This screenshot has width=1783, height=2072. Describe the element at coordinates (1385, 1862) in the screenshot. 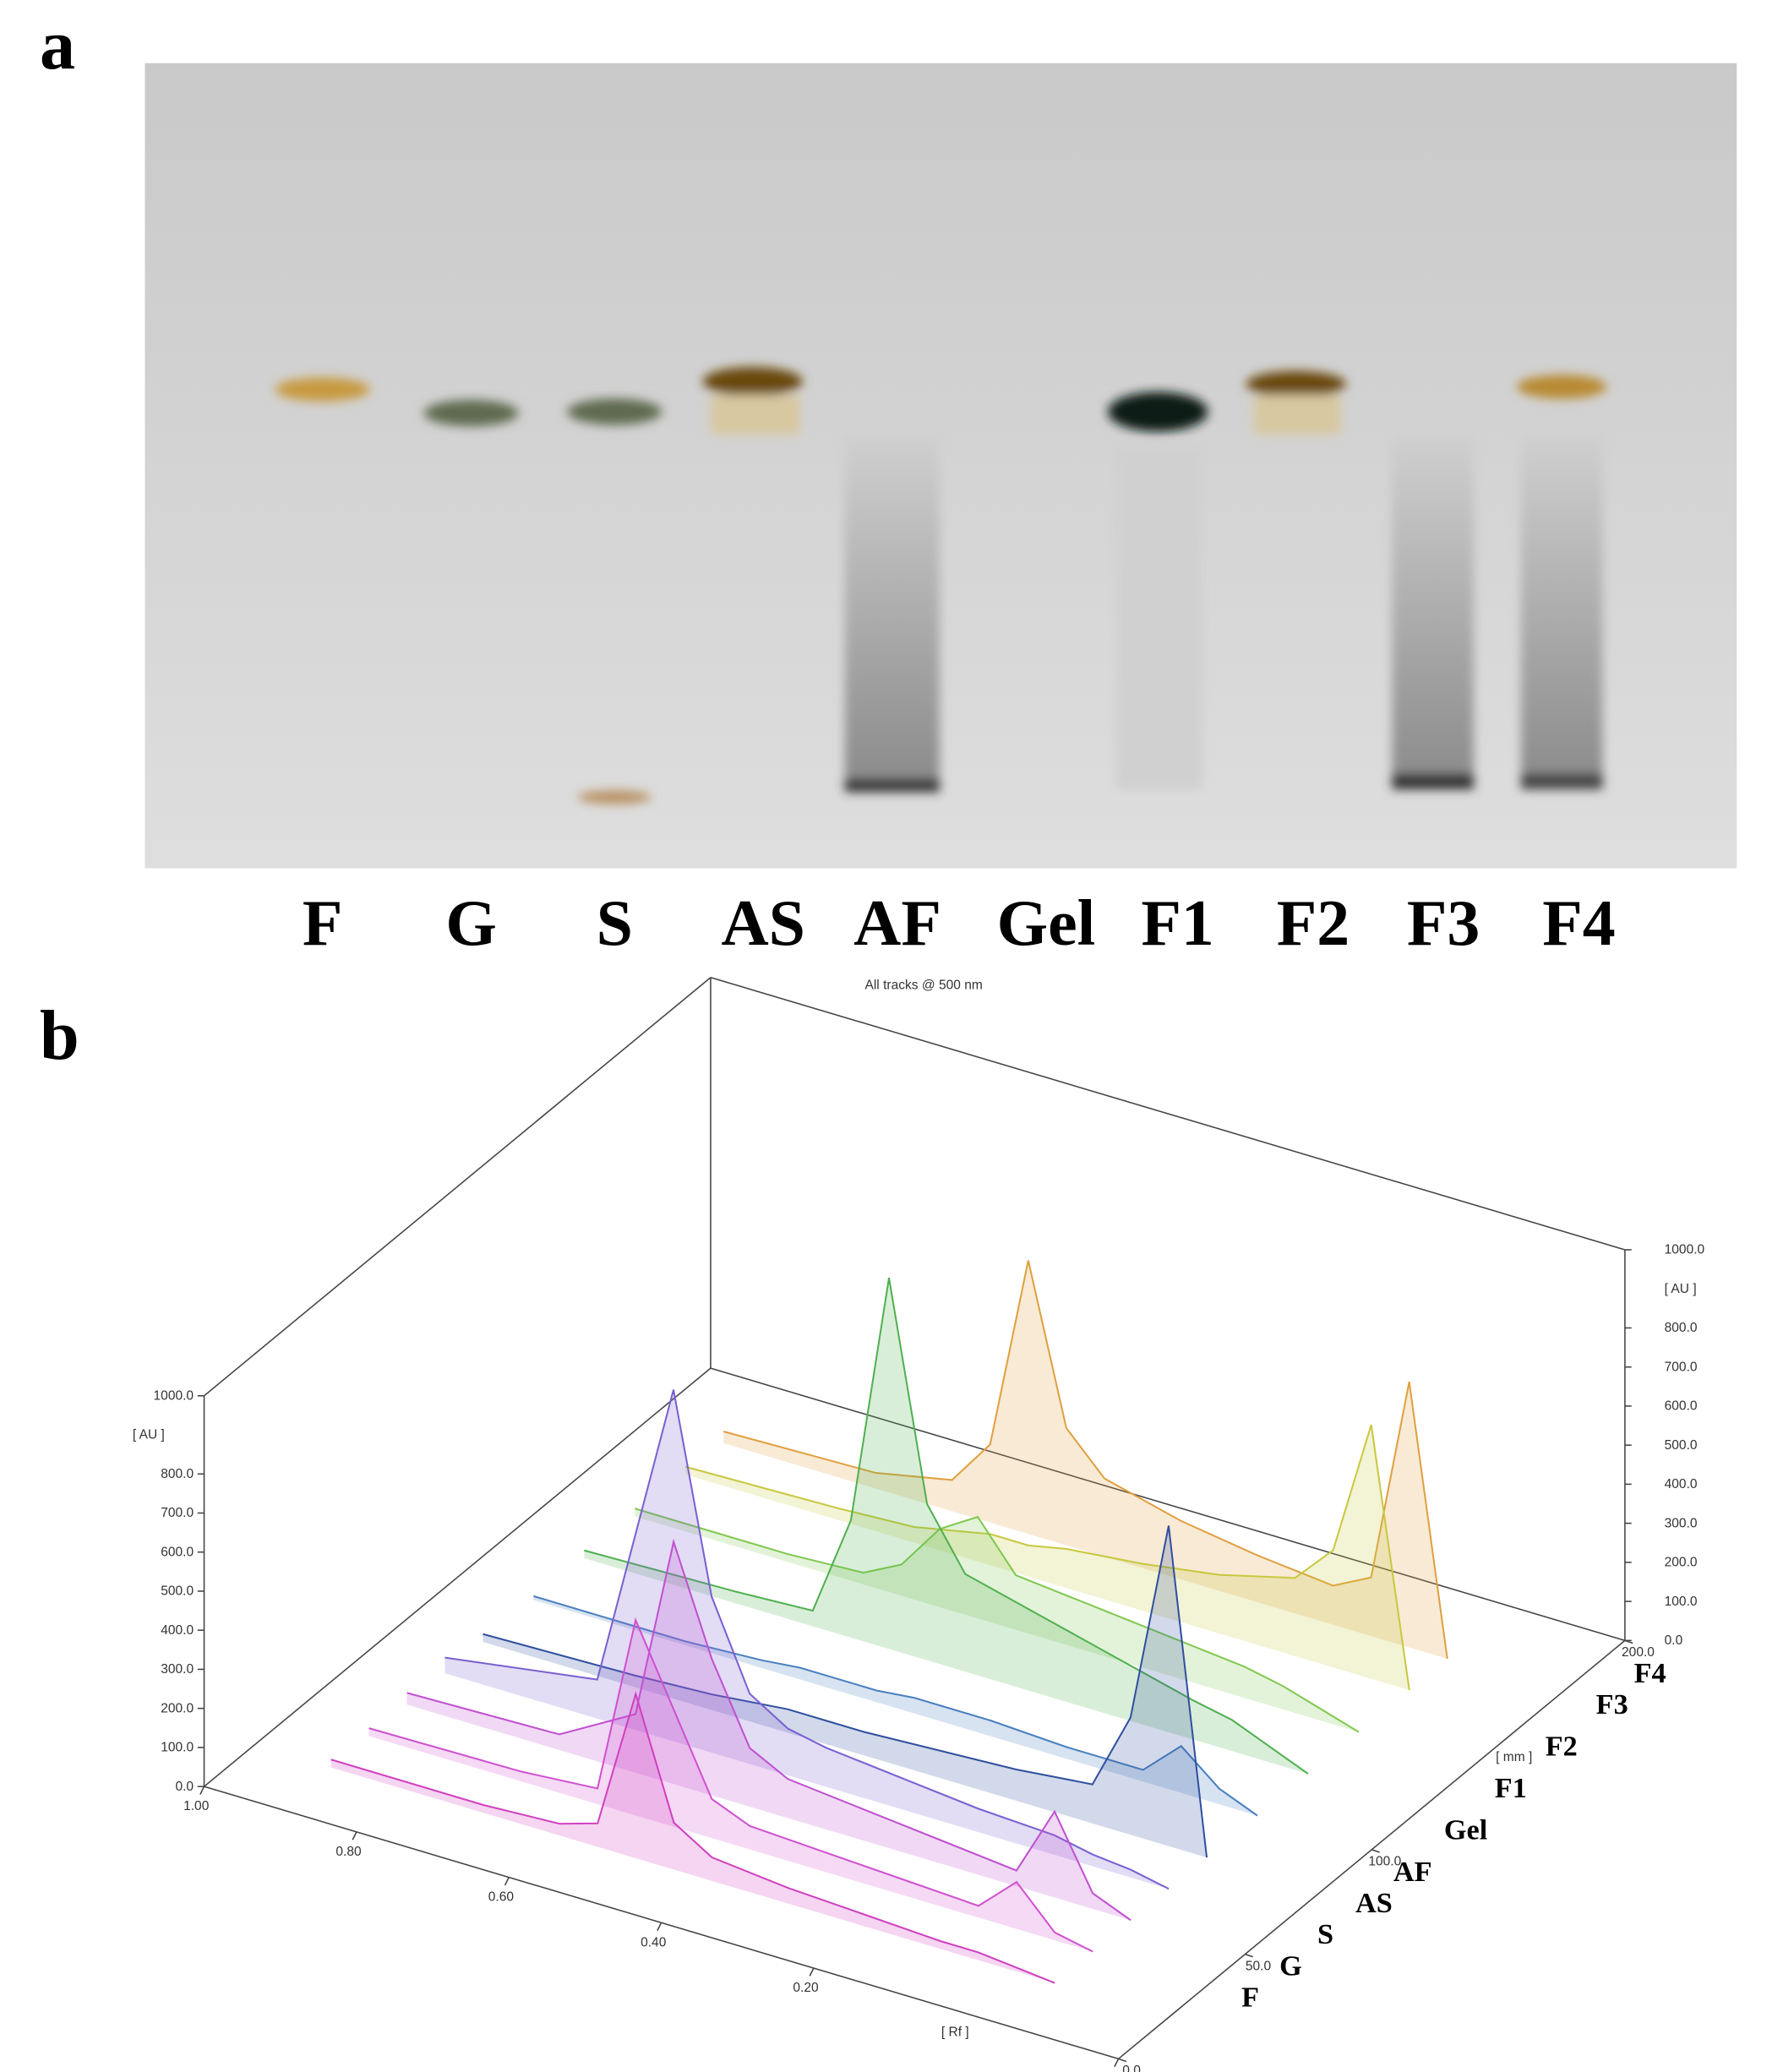

I see `z-tick-label: 100.0` at that location.